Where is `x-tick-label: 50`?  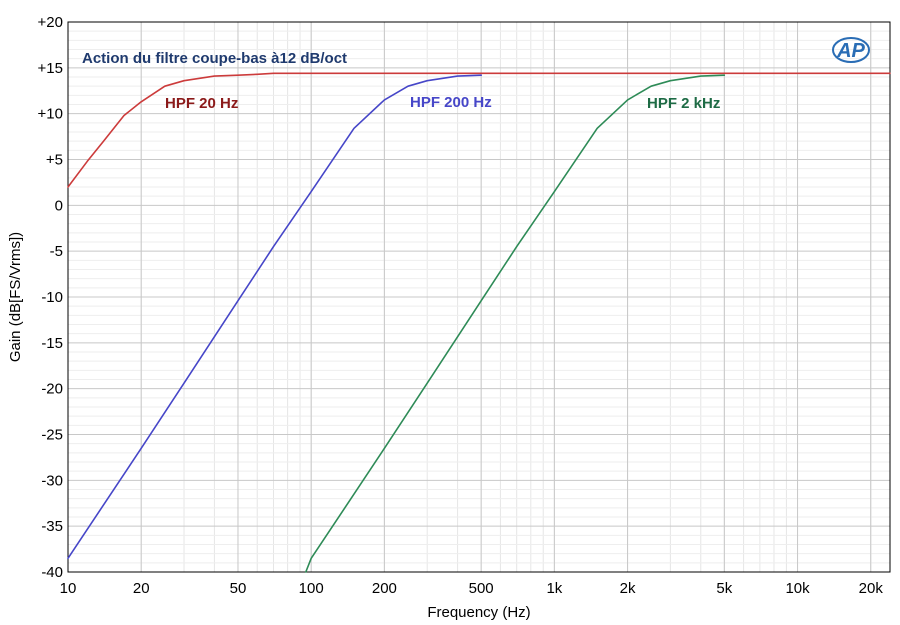 x-tick-label: 50 is located at coordinates (238, 588).